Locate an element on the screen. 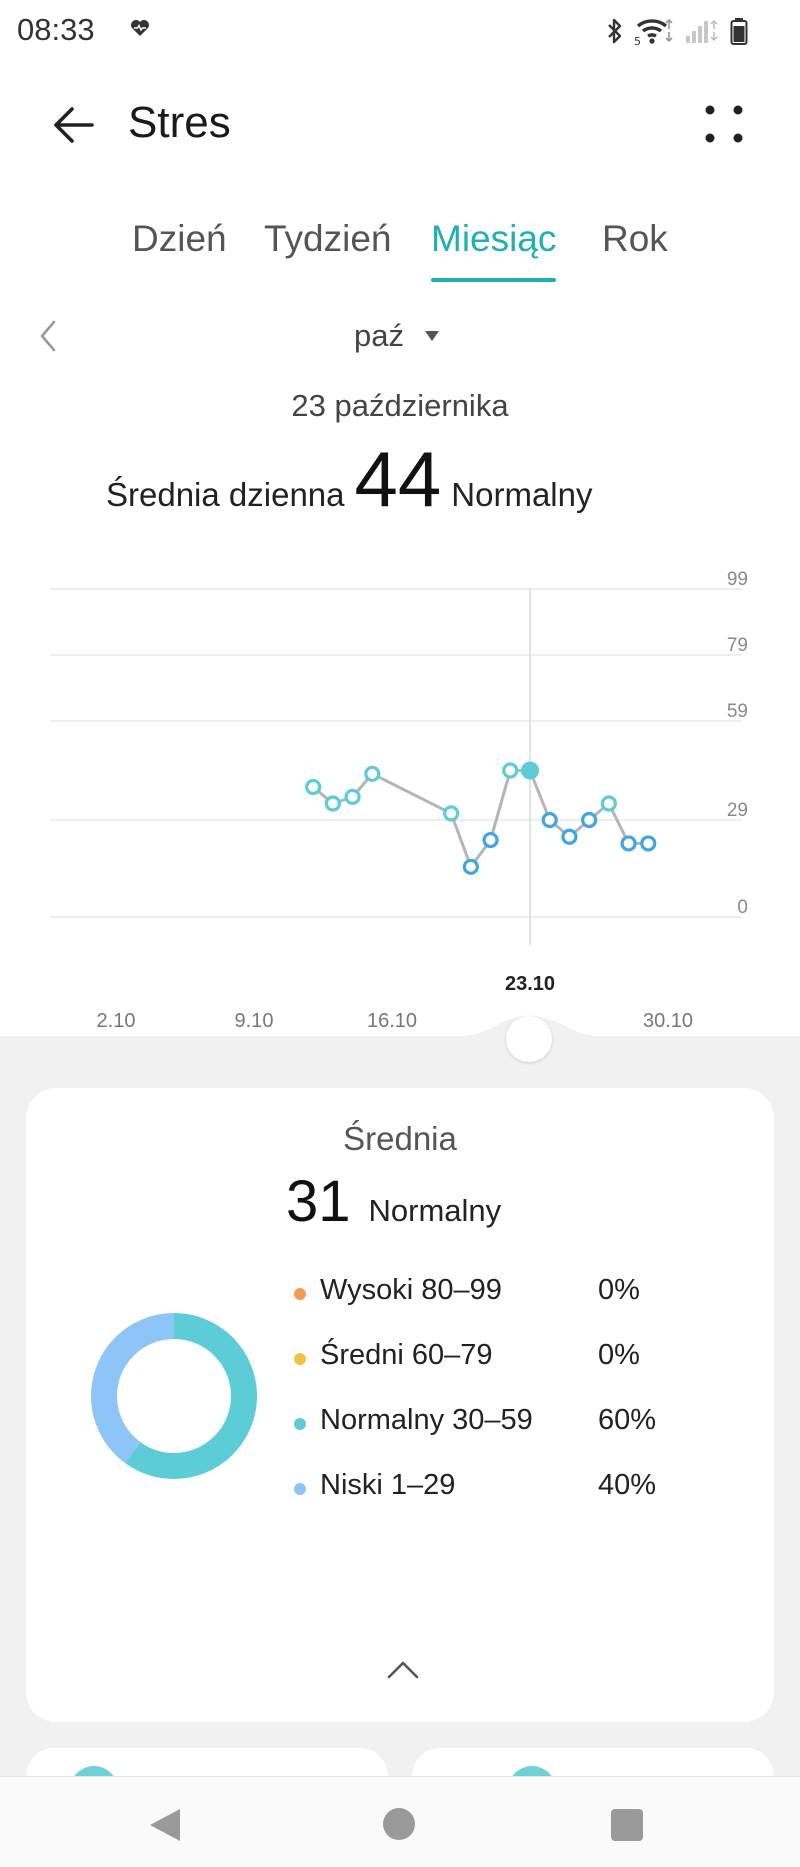 The width and height of the screenshot is (800, 1867). selected-date: 23 października is located at coordinates (400, 405).